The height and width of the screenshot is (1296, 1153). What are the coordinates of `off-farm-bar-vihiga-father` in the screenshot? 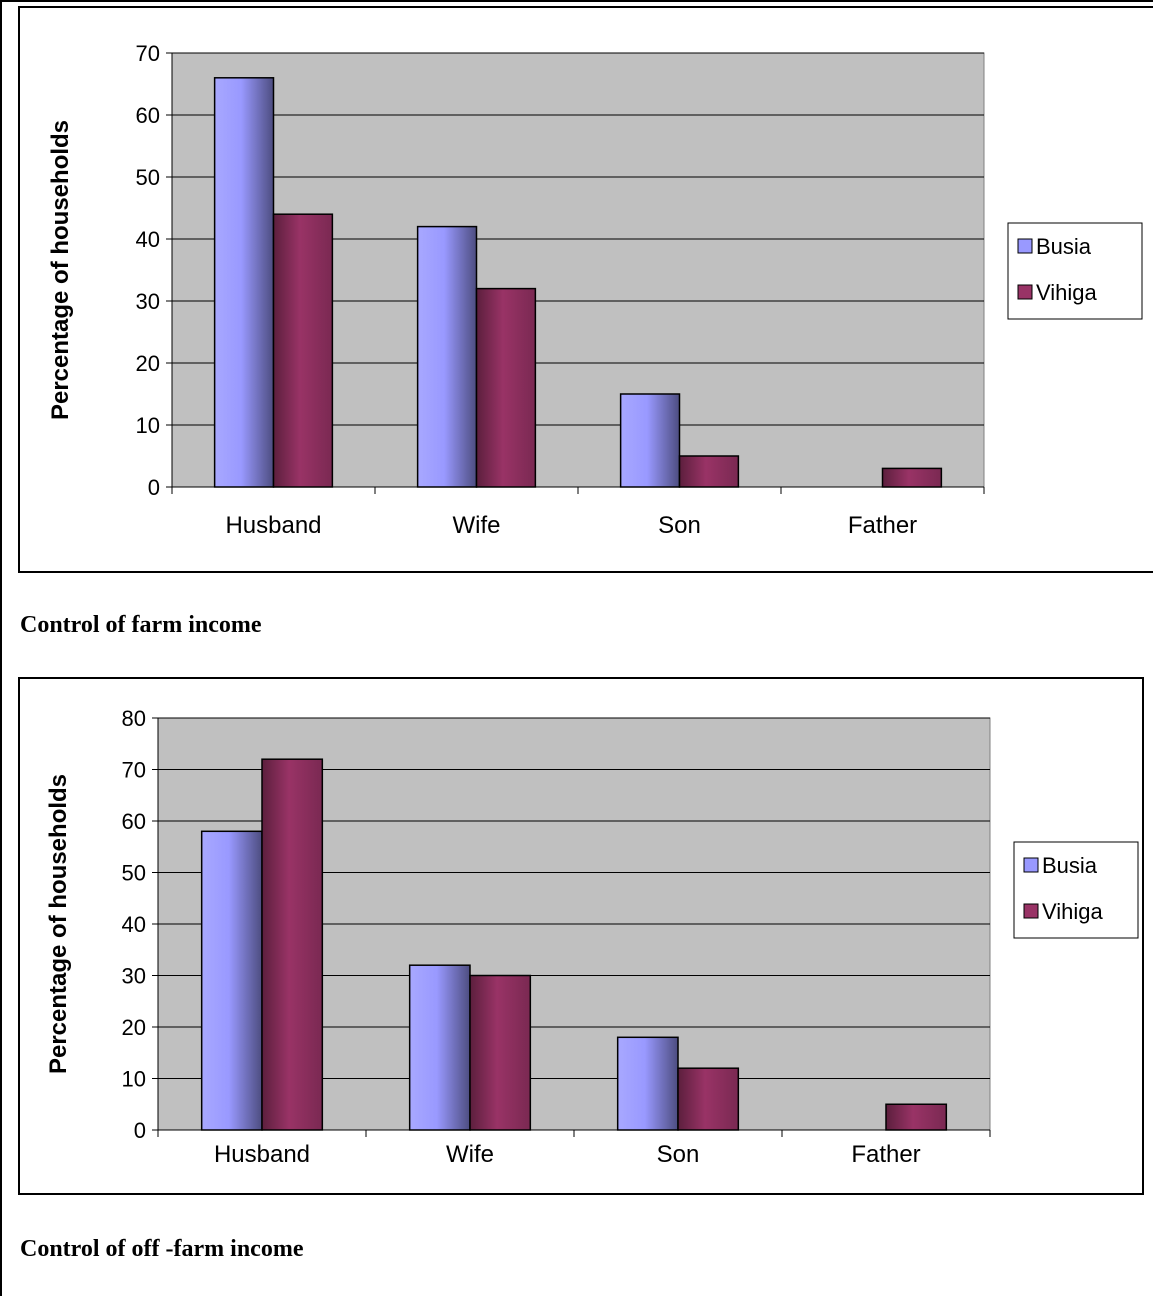 It's located at (916, 1117).